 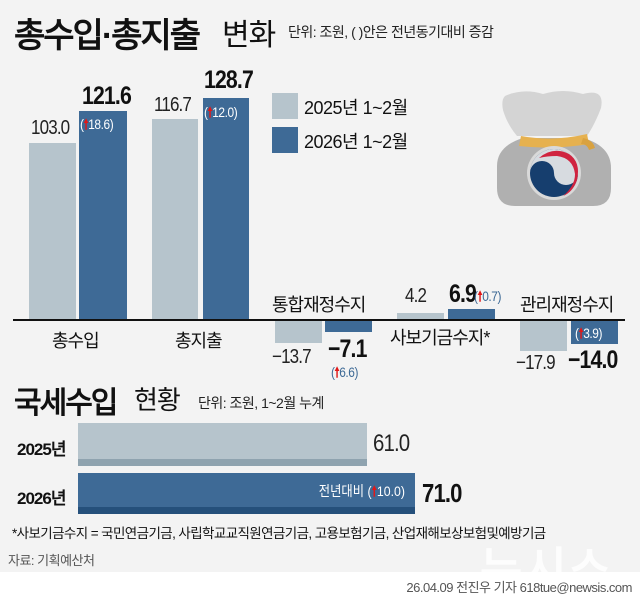 What do you see at coordinates (285, 140) in the screenshot?
I see `legend-swatch-2026` at bounding box center [285, 140].